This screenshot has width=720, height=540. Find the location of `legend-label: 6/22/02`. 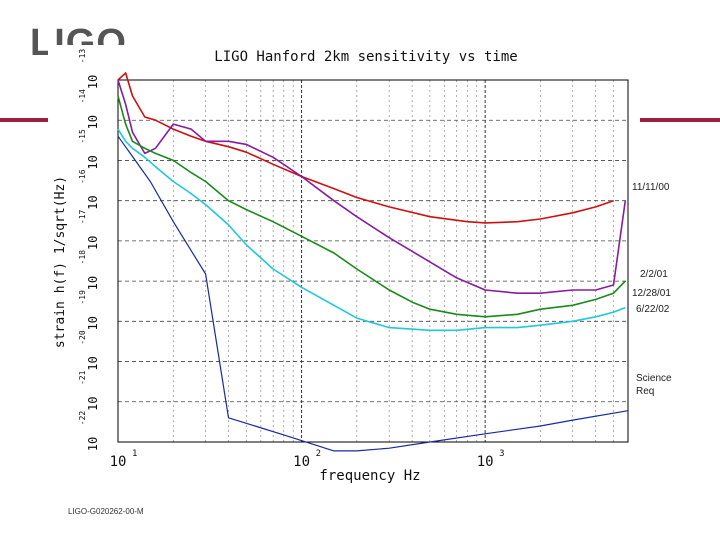

legend-label: 6/22/02 is located at coordinates (653, 309).